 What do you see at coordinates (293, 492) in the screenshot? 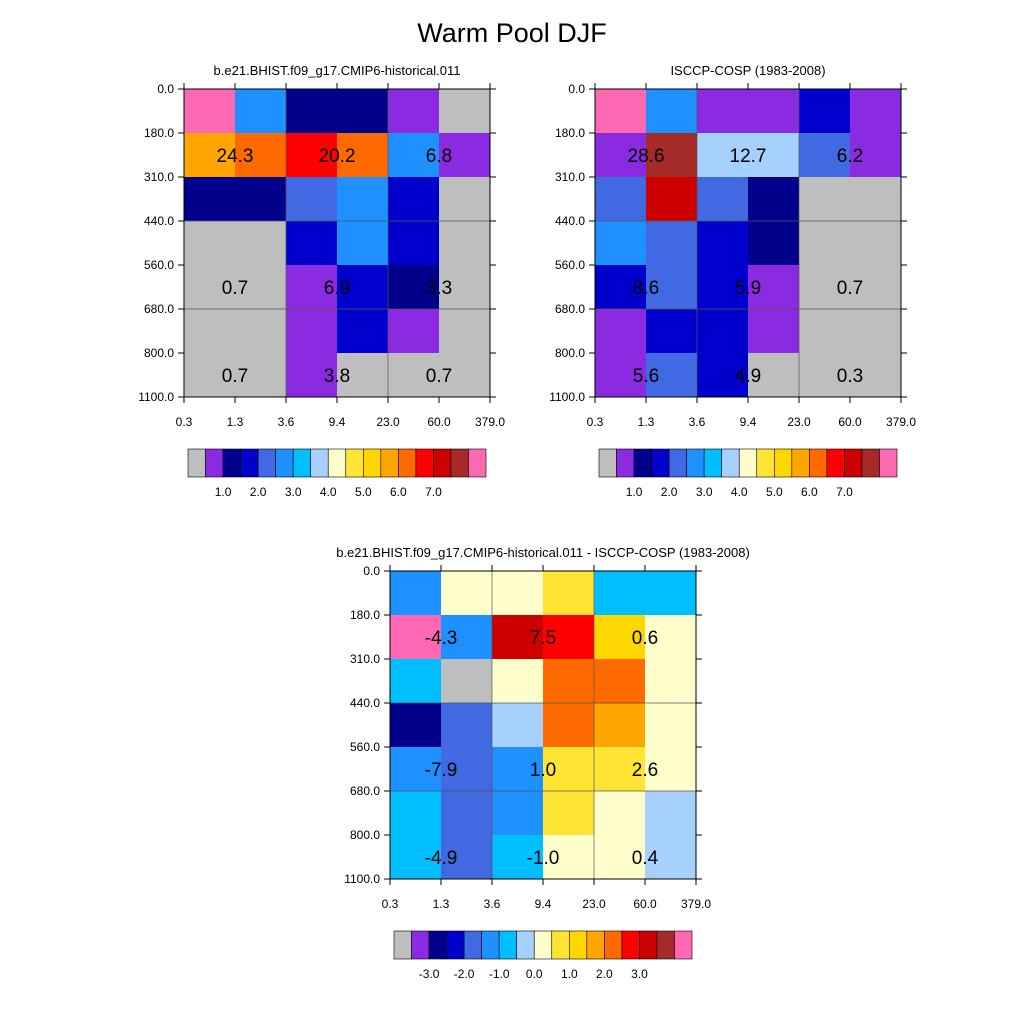
I see `colorbar-label: 3.0` at bounding box center [293, 492].